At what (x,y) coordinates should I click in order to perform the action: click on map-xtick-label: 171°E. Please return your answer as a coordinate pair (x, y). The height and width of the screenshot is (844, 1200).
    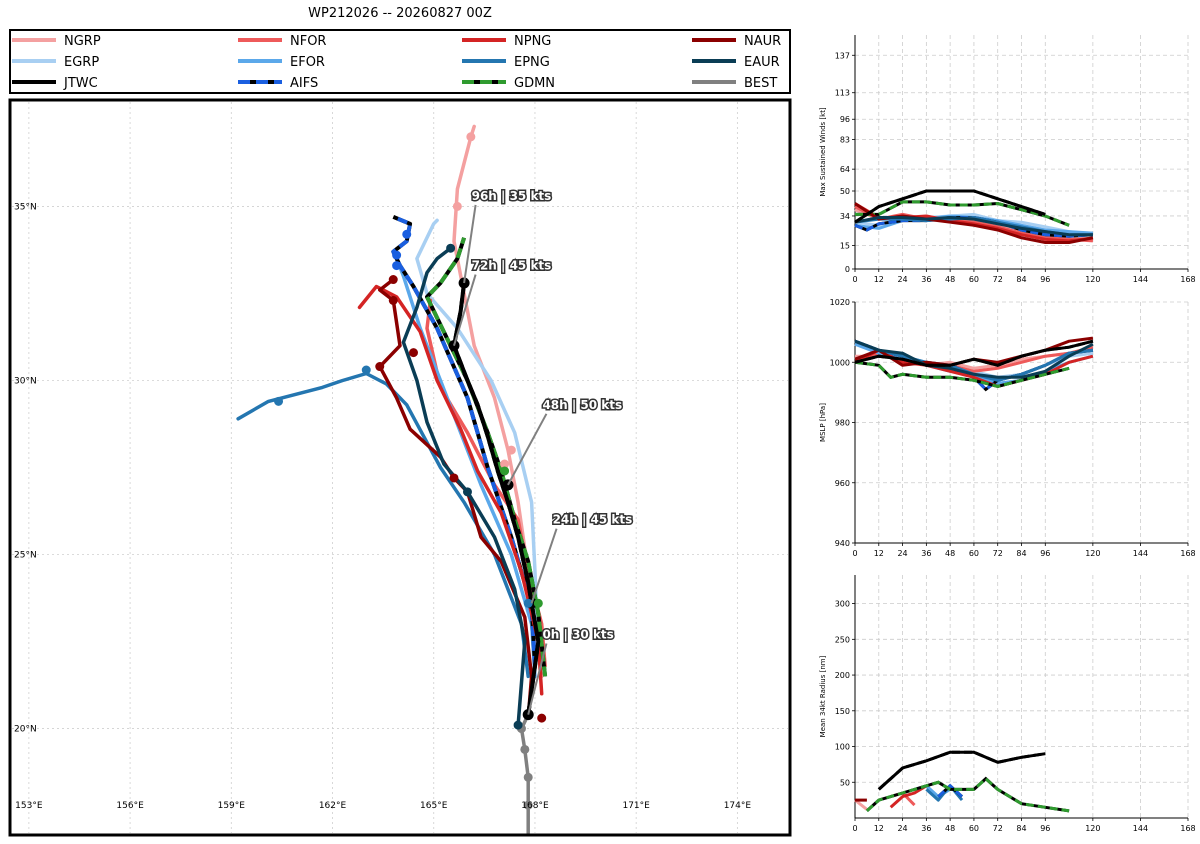
    Looking at the image, I should click on (636, 806).